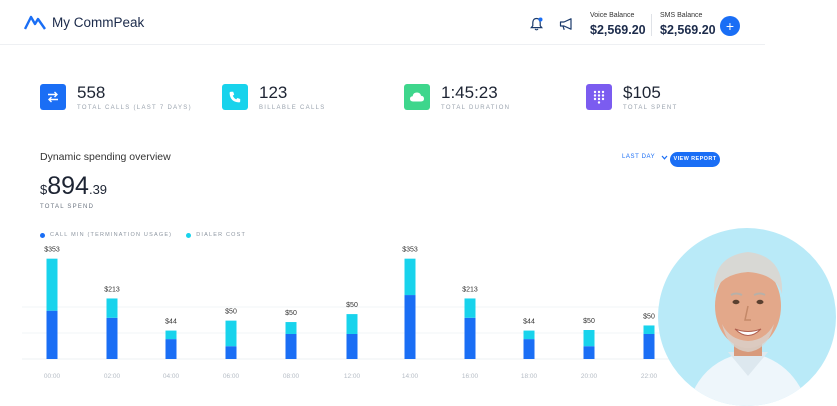  Describe the element at coordinates (529, 376) in the screenshot. I see `x-tick-label: 18:00` at that location.